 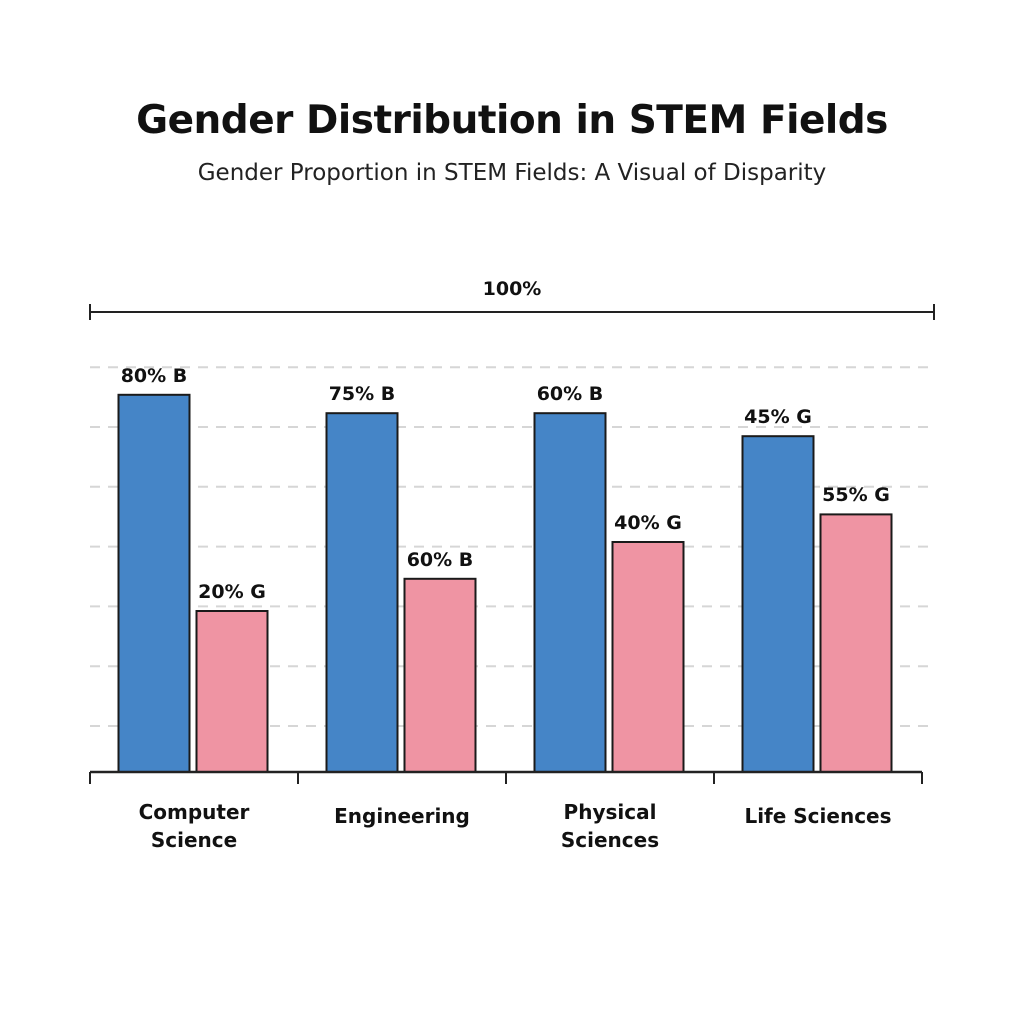 I want to click on data-label: 75% B, so click(x=362, y=394).